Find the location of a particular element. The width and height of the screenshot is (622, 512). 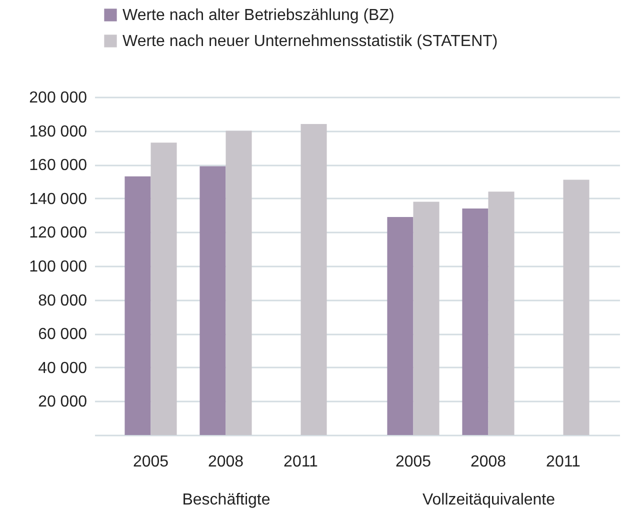

y-tick-label: 40 000 is located at coordinates (63, 368).